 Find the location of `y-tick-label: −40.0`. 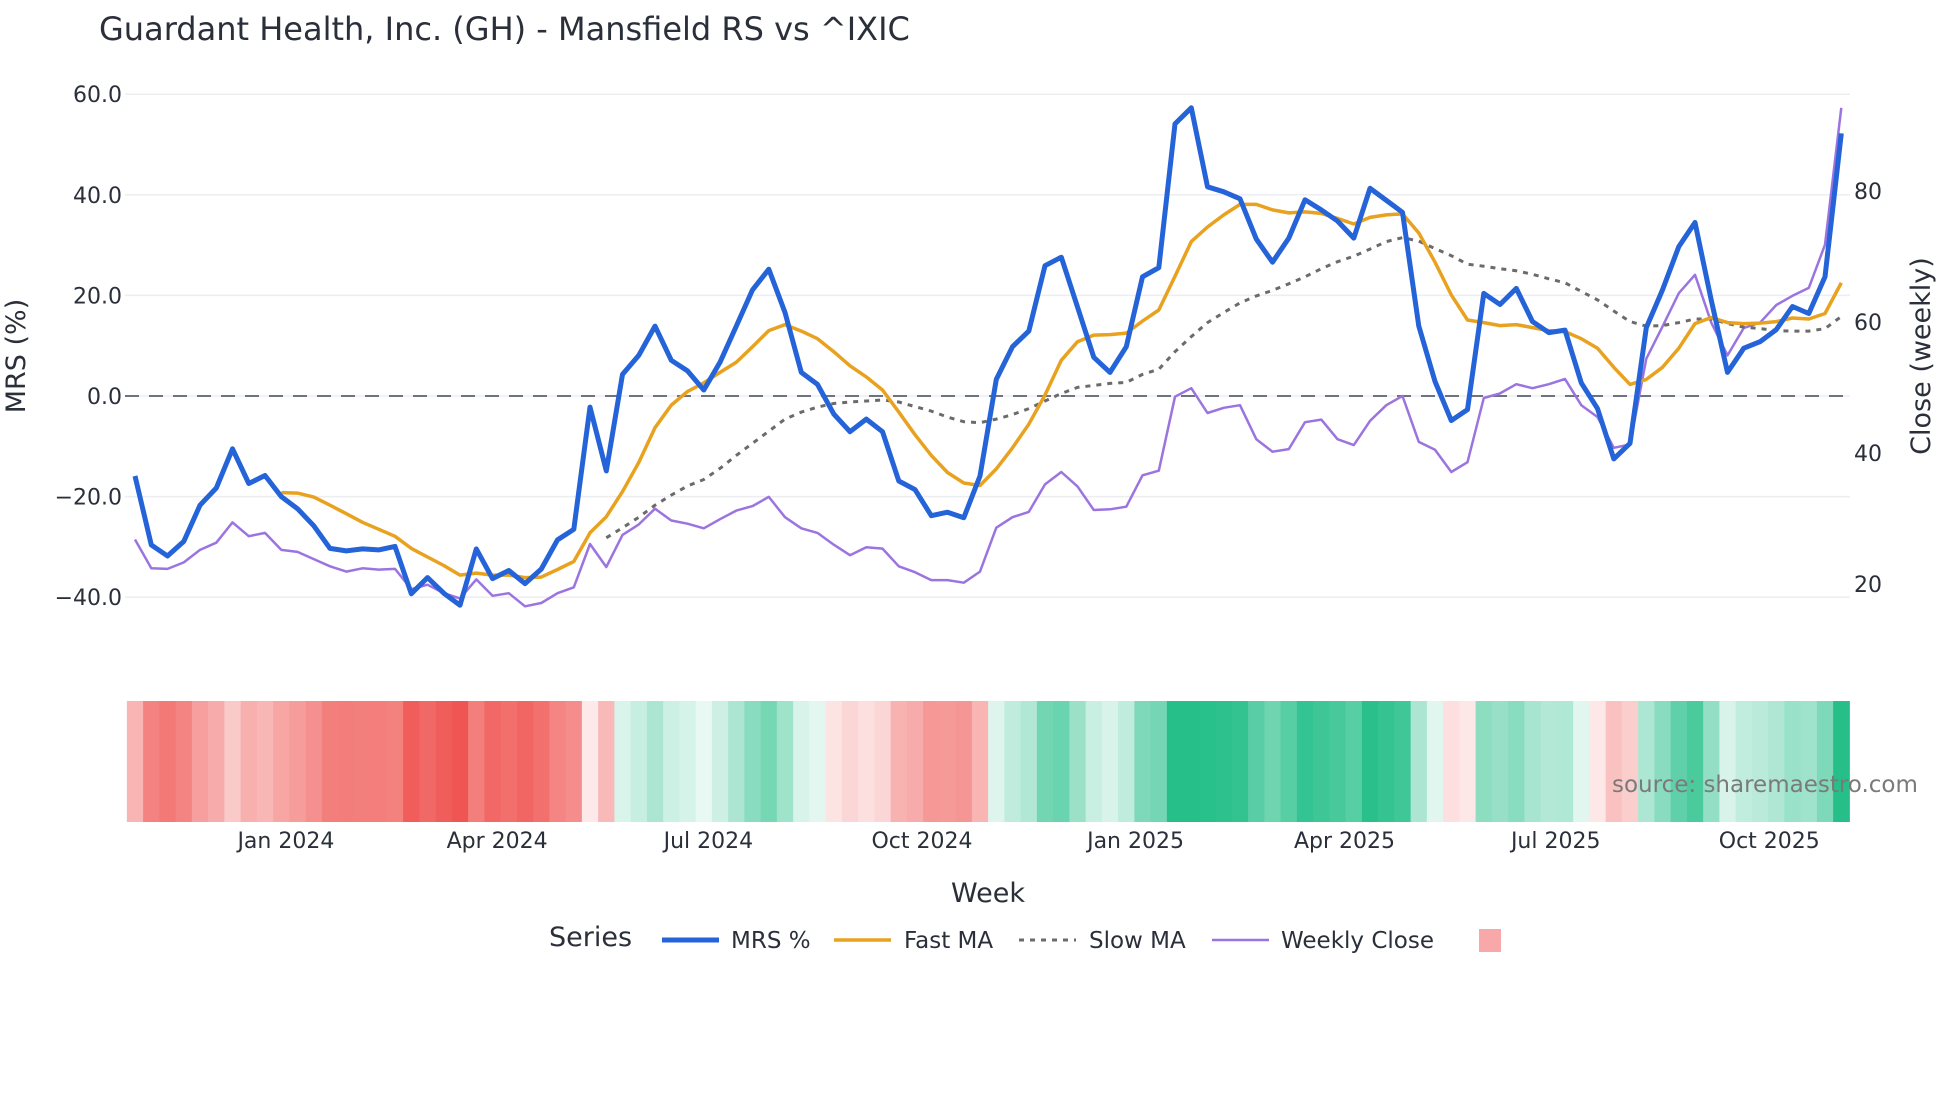

y-tick-label: −40.0 is located at coordinates (88, 598).